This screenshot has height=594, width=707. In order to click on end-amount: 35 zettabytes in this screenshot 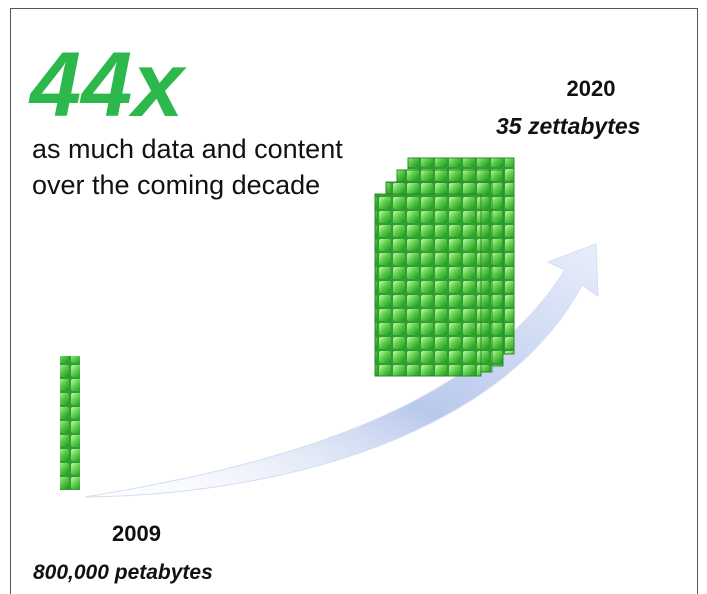, I will do `click(568, 126)`.